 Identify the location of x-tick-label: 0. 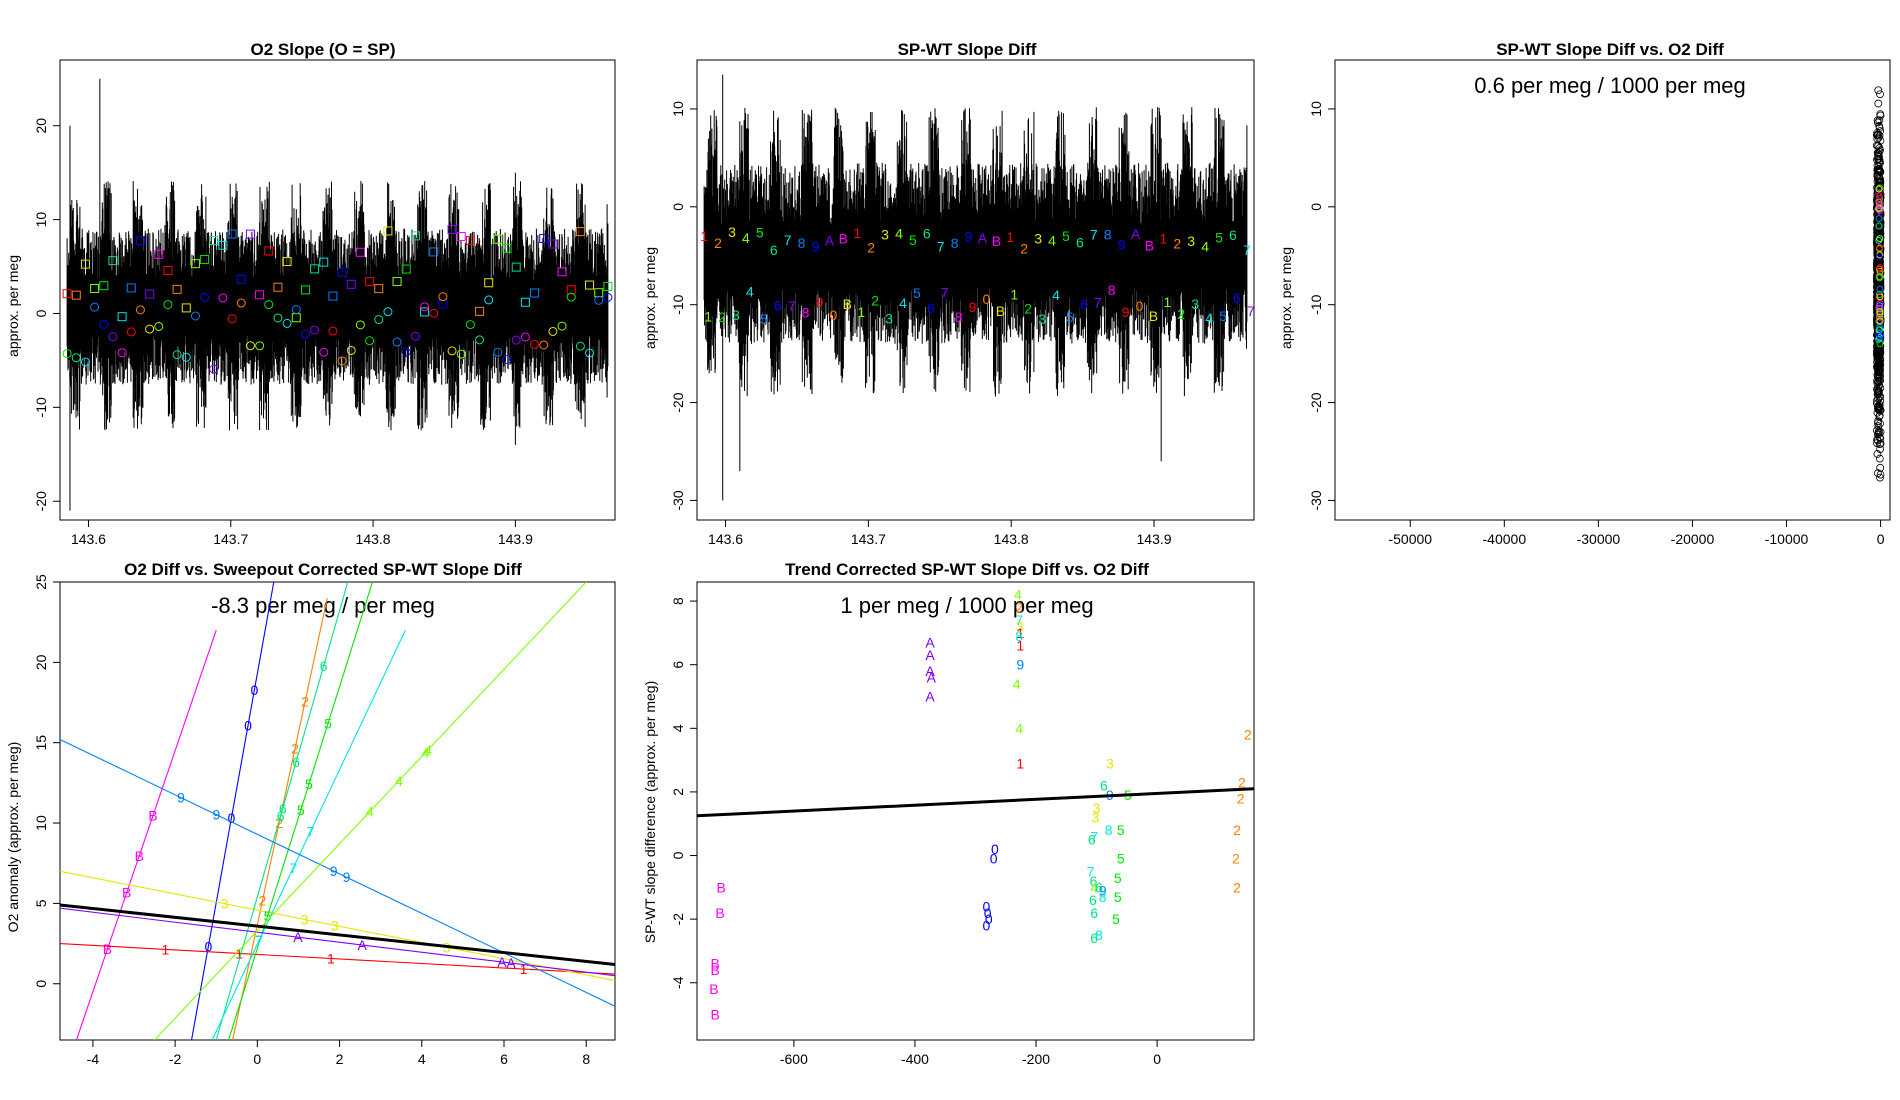
(1881, 539).